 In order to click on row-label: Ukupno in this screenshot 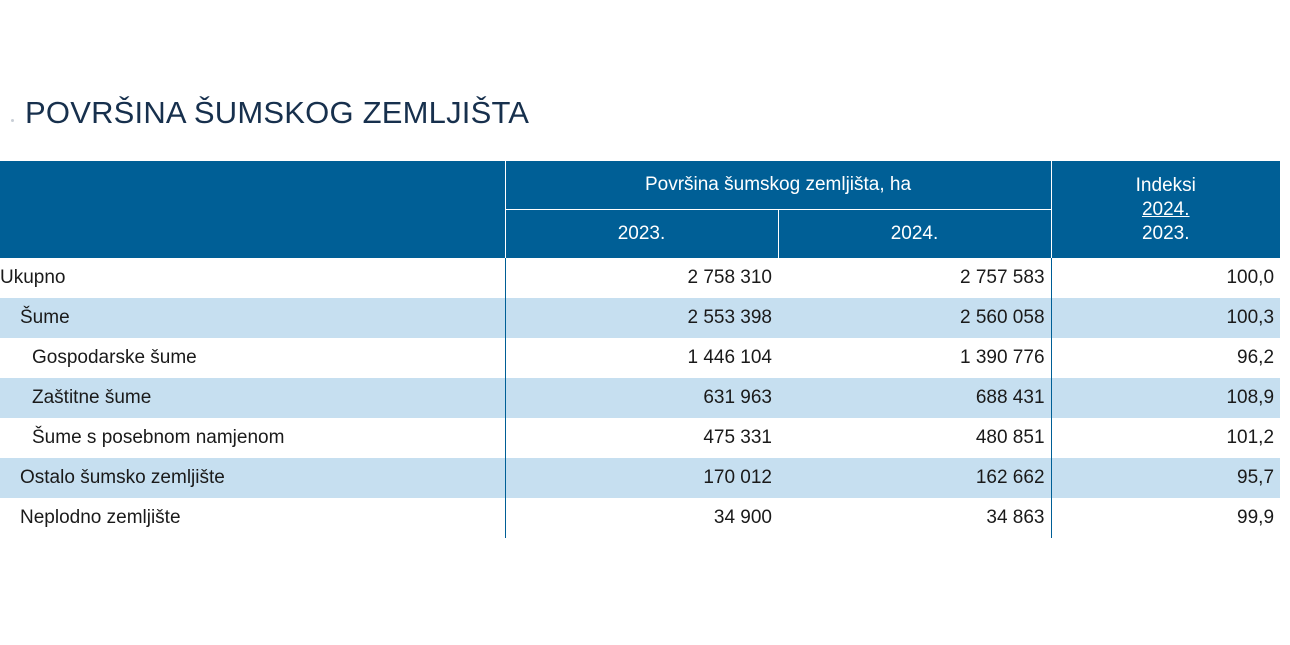, I will do `click(33, 277)`.